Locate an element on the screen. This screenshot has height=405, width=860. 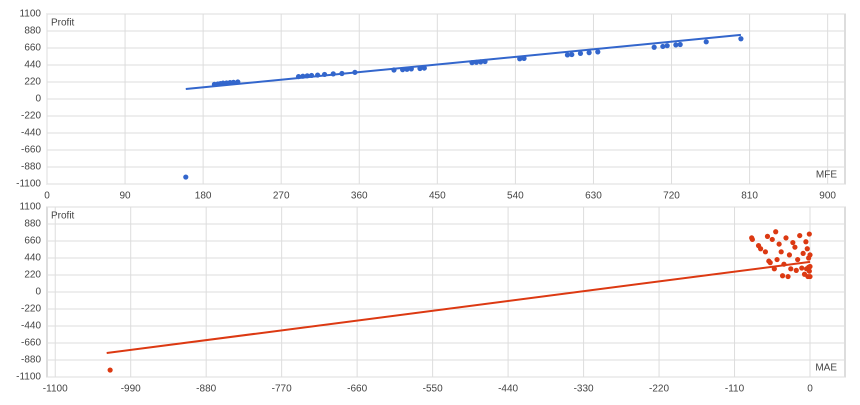
trendline is located at coordinates (463, 62).